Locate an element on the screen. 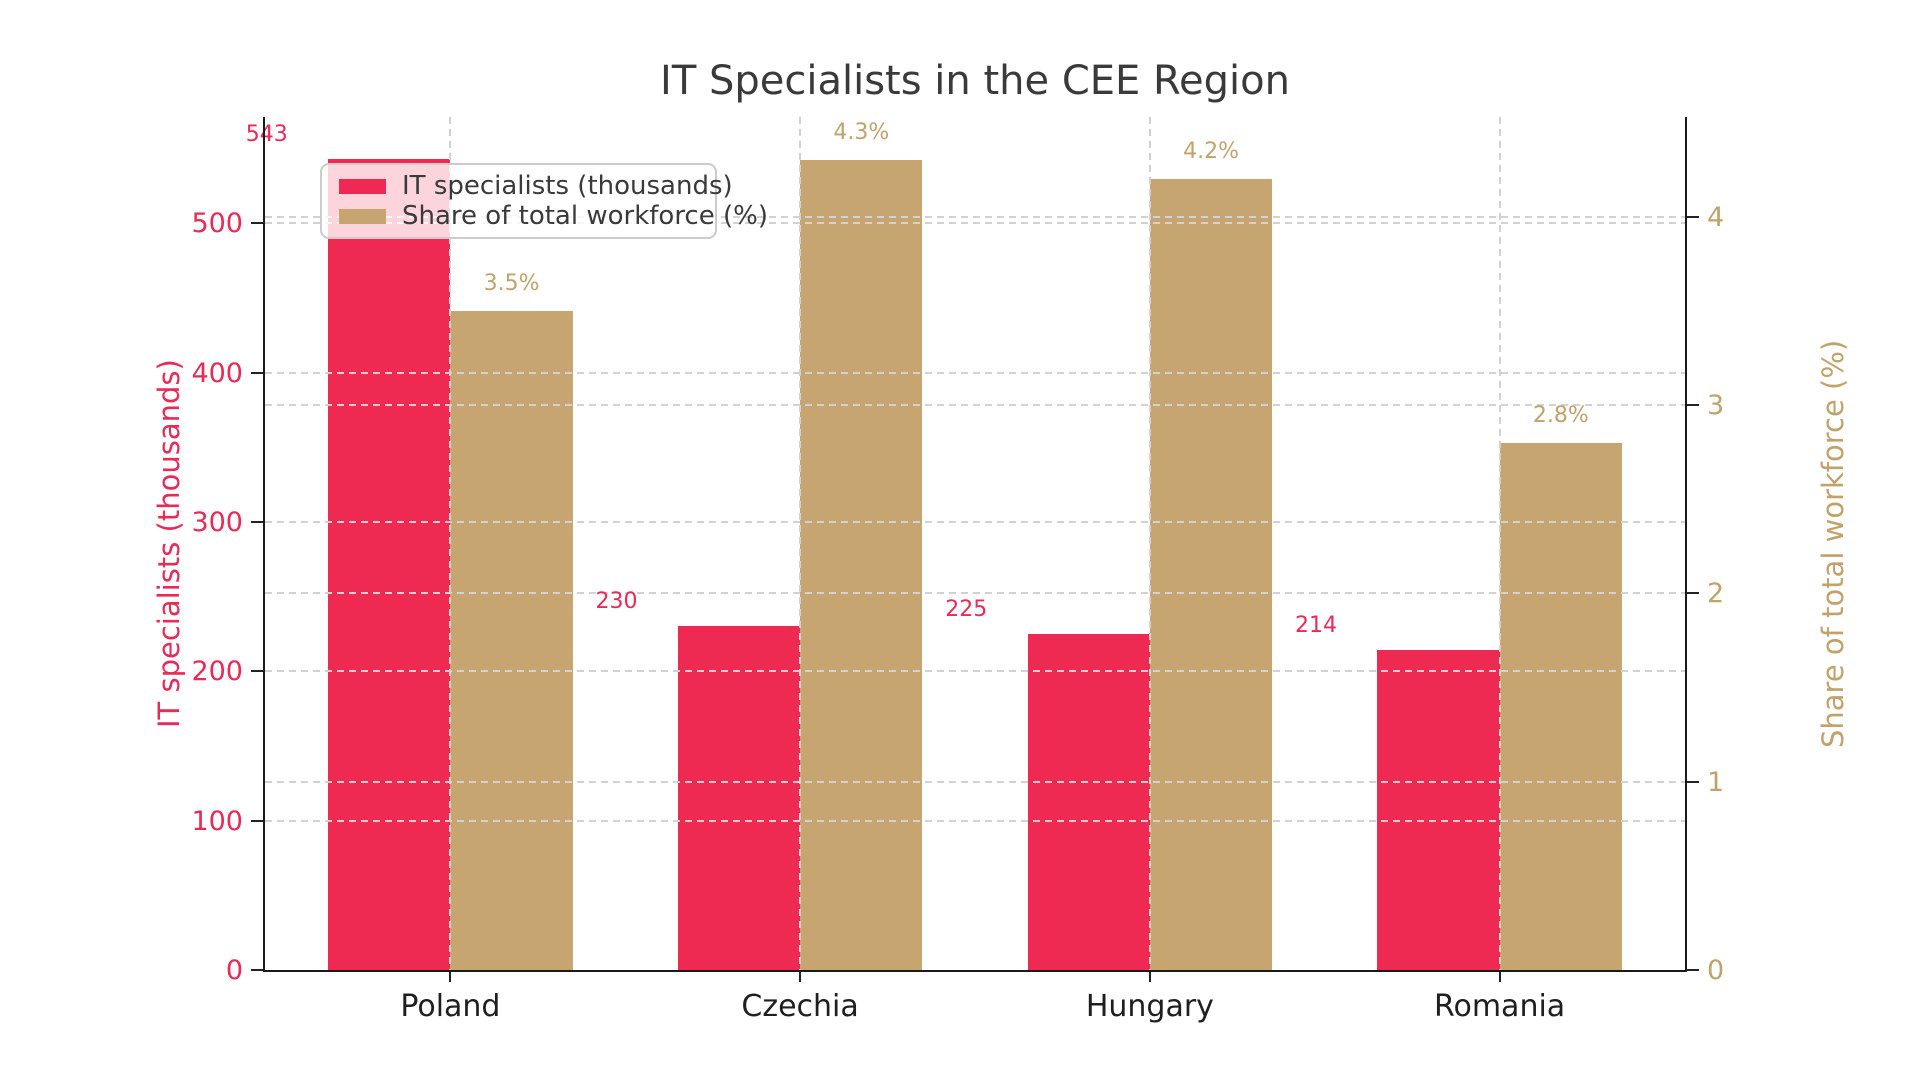 The image size is (1920, 1080). left-tick-label: 0 is located at coordinates (234, 970).